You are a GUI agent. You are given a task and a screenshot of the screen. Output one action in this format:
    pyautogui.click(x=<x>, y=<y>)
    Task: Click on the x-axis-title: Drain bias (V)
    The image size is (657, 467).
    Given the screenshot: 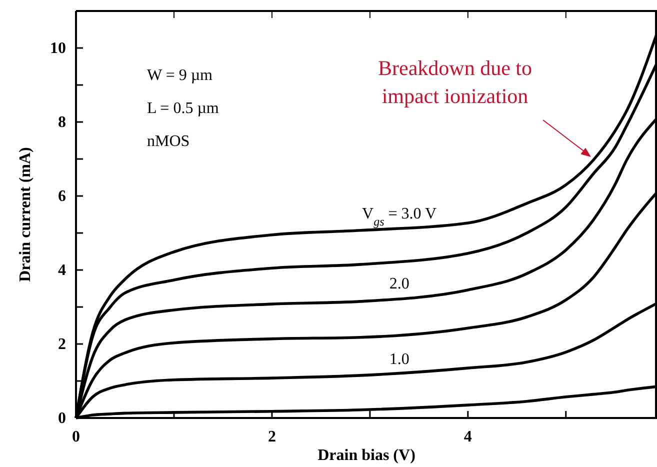 What is the action you would take?
    pyautogui.click(x=367, y=455)
    